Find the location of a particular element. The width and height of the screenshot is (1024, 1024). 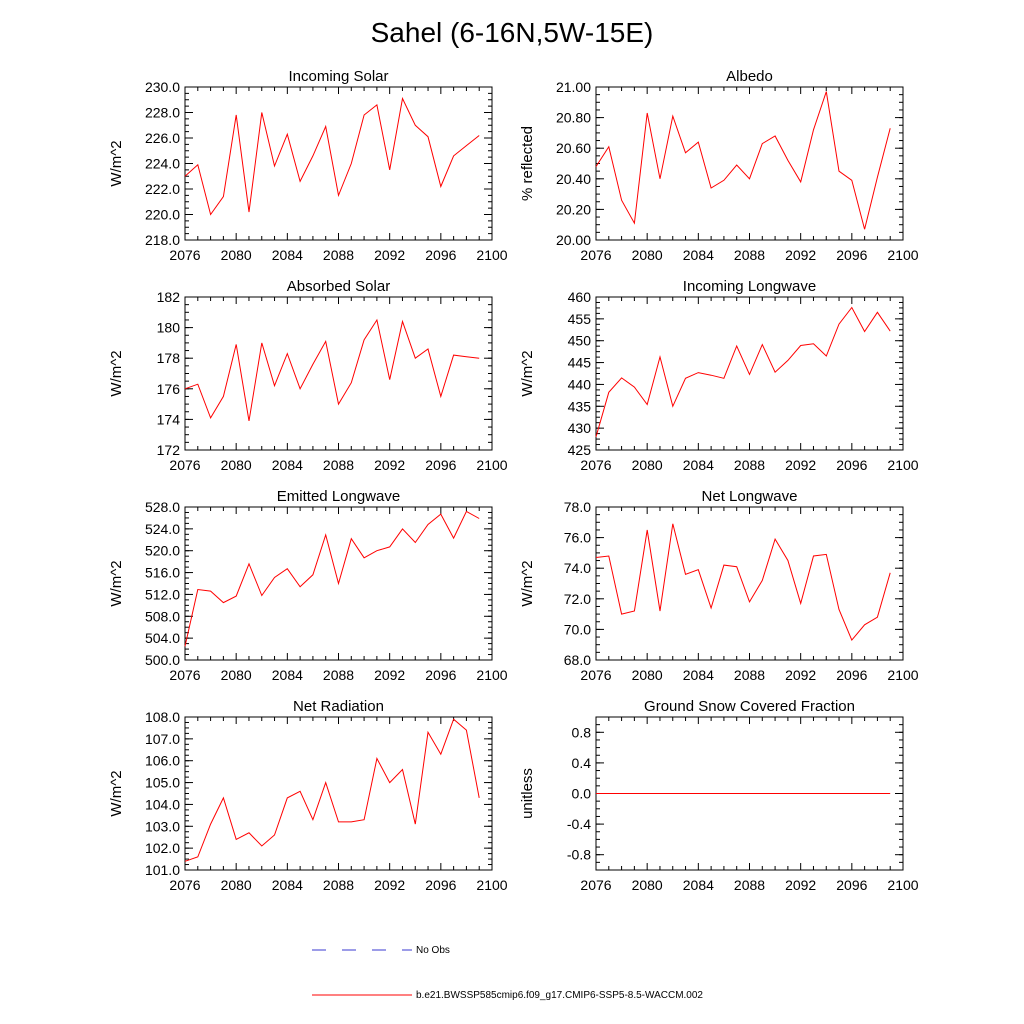

y-tick-label: 21.00 is located at coordinates (573, 87).